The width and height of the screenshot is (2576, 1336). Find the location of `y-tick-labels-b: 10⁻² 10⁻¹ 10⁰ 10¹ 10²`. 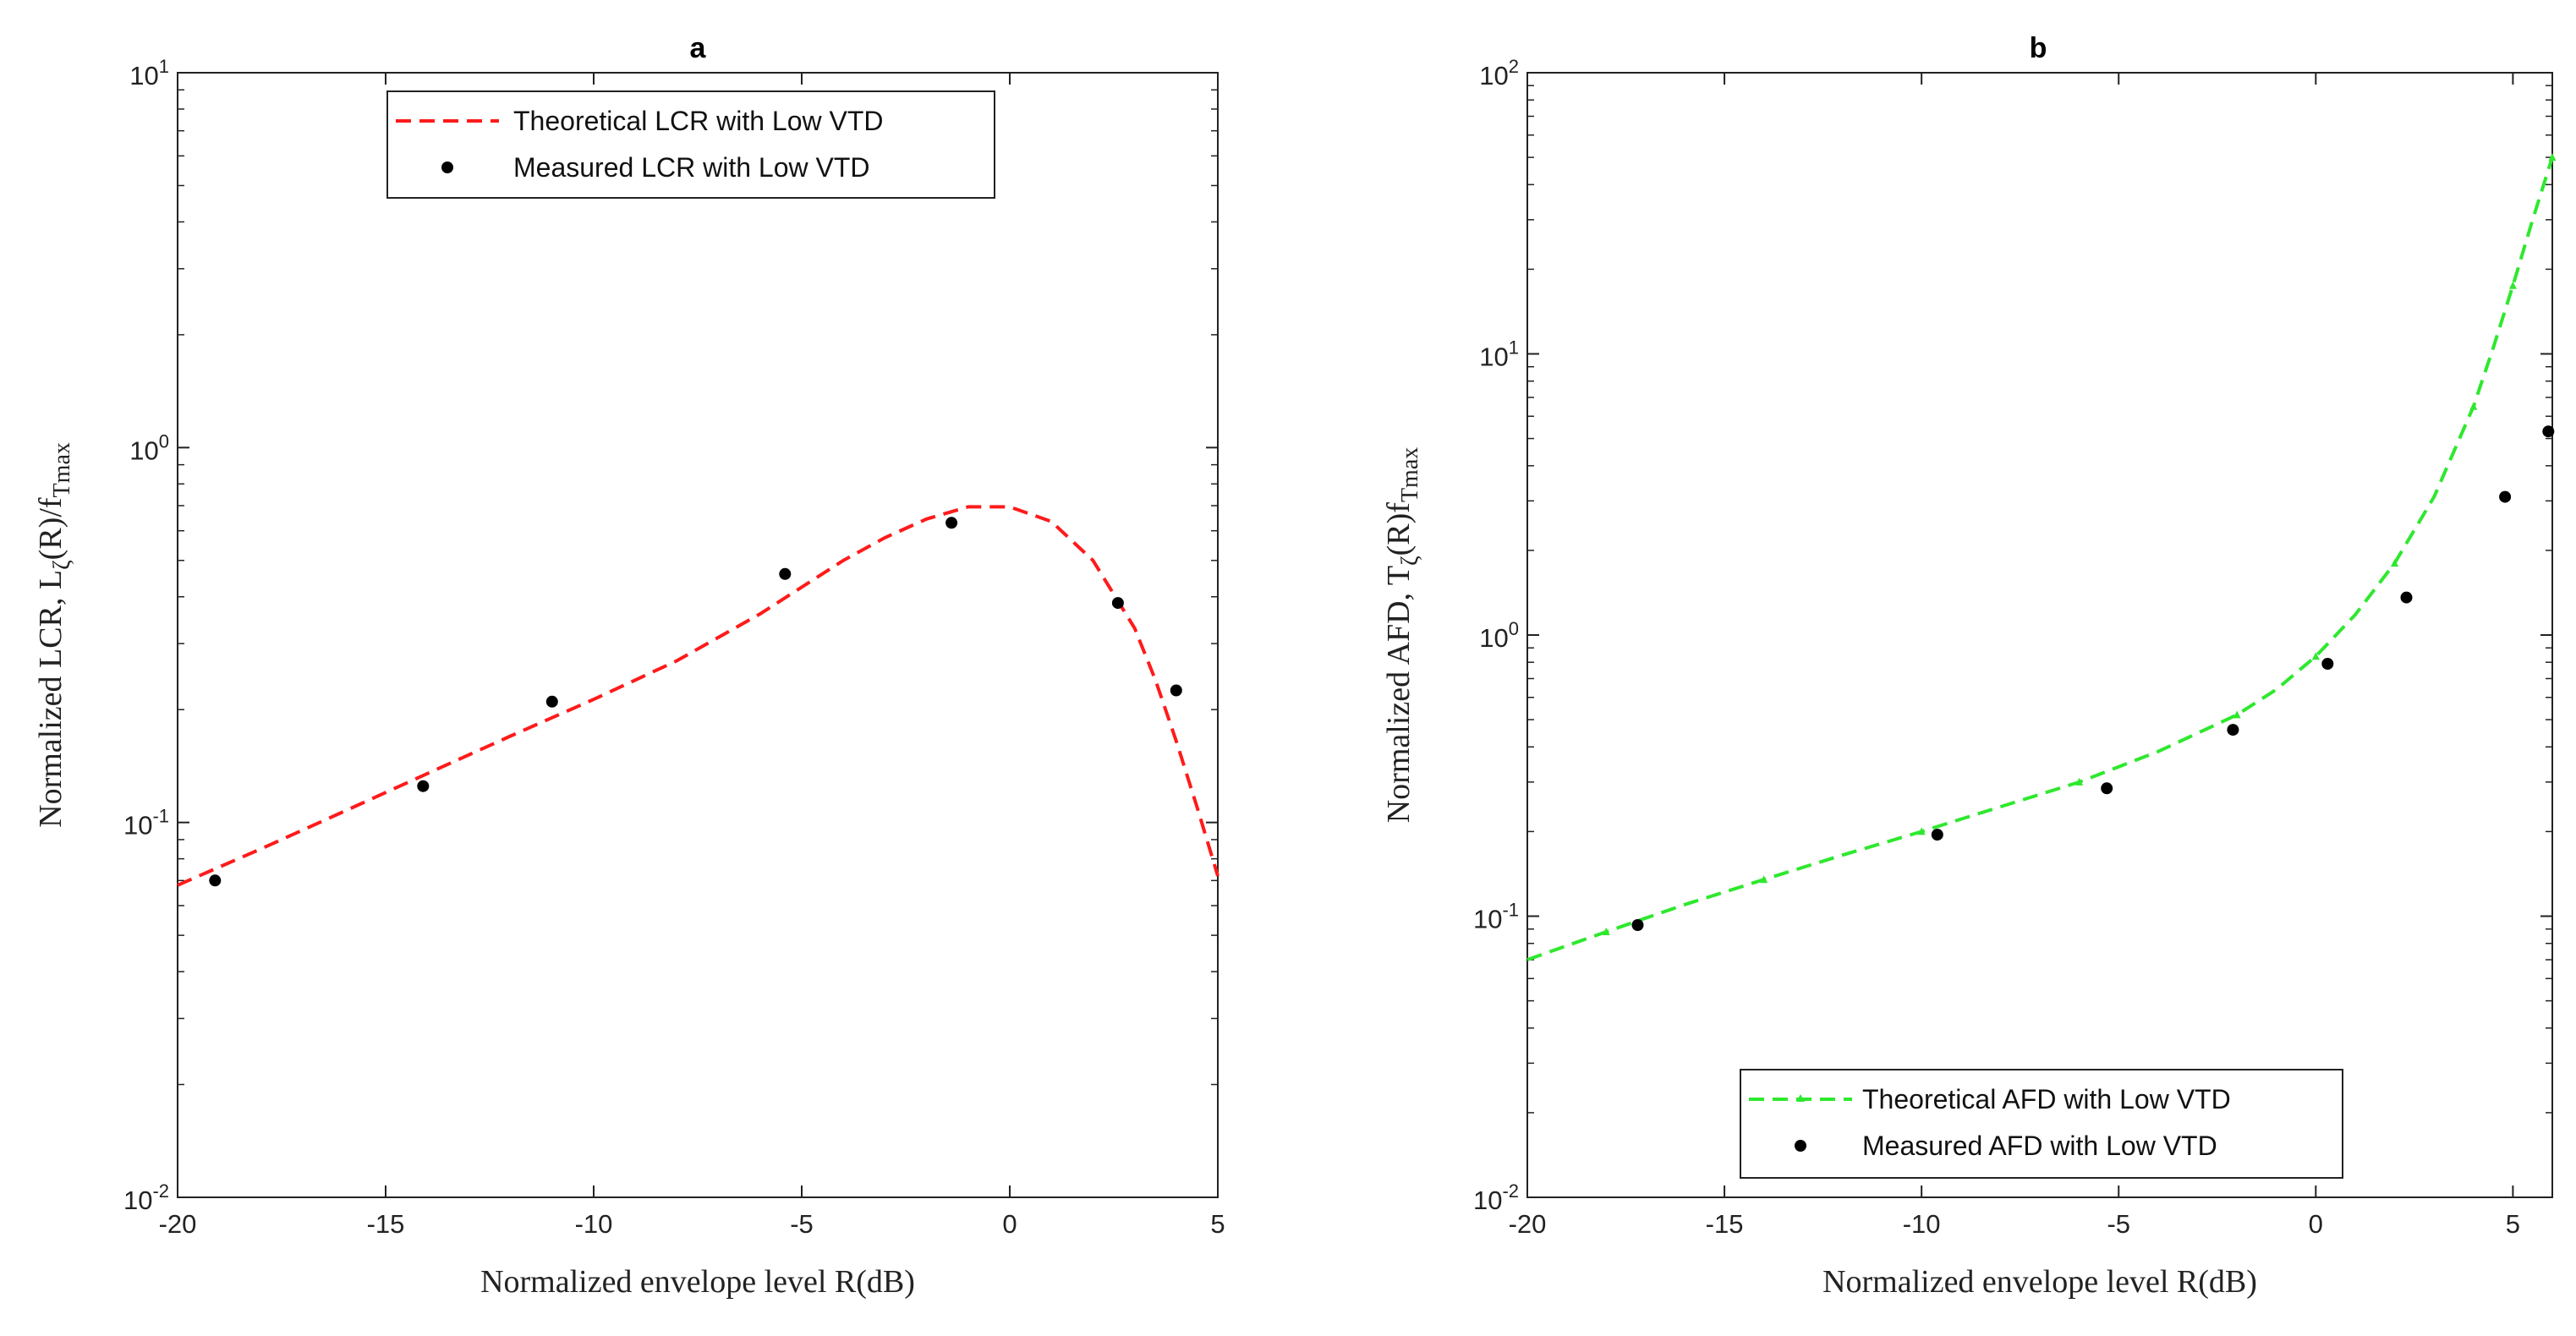

y-tick-labels-b: 10⁻² 10⁻¹ 10⁰ 10¹ 10² is located at coordinates (1496, 635).